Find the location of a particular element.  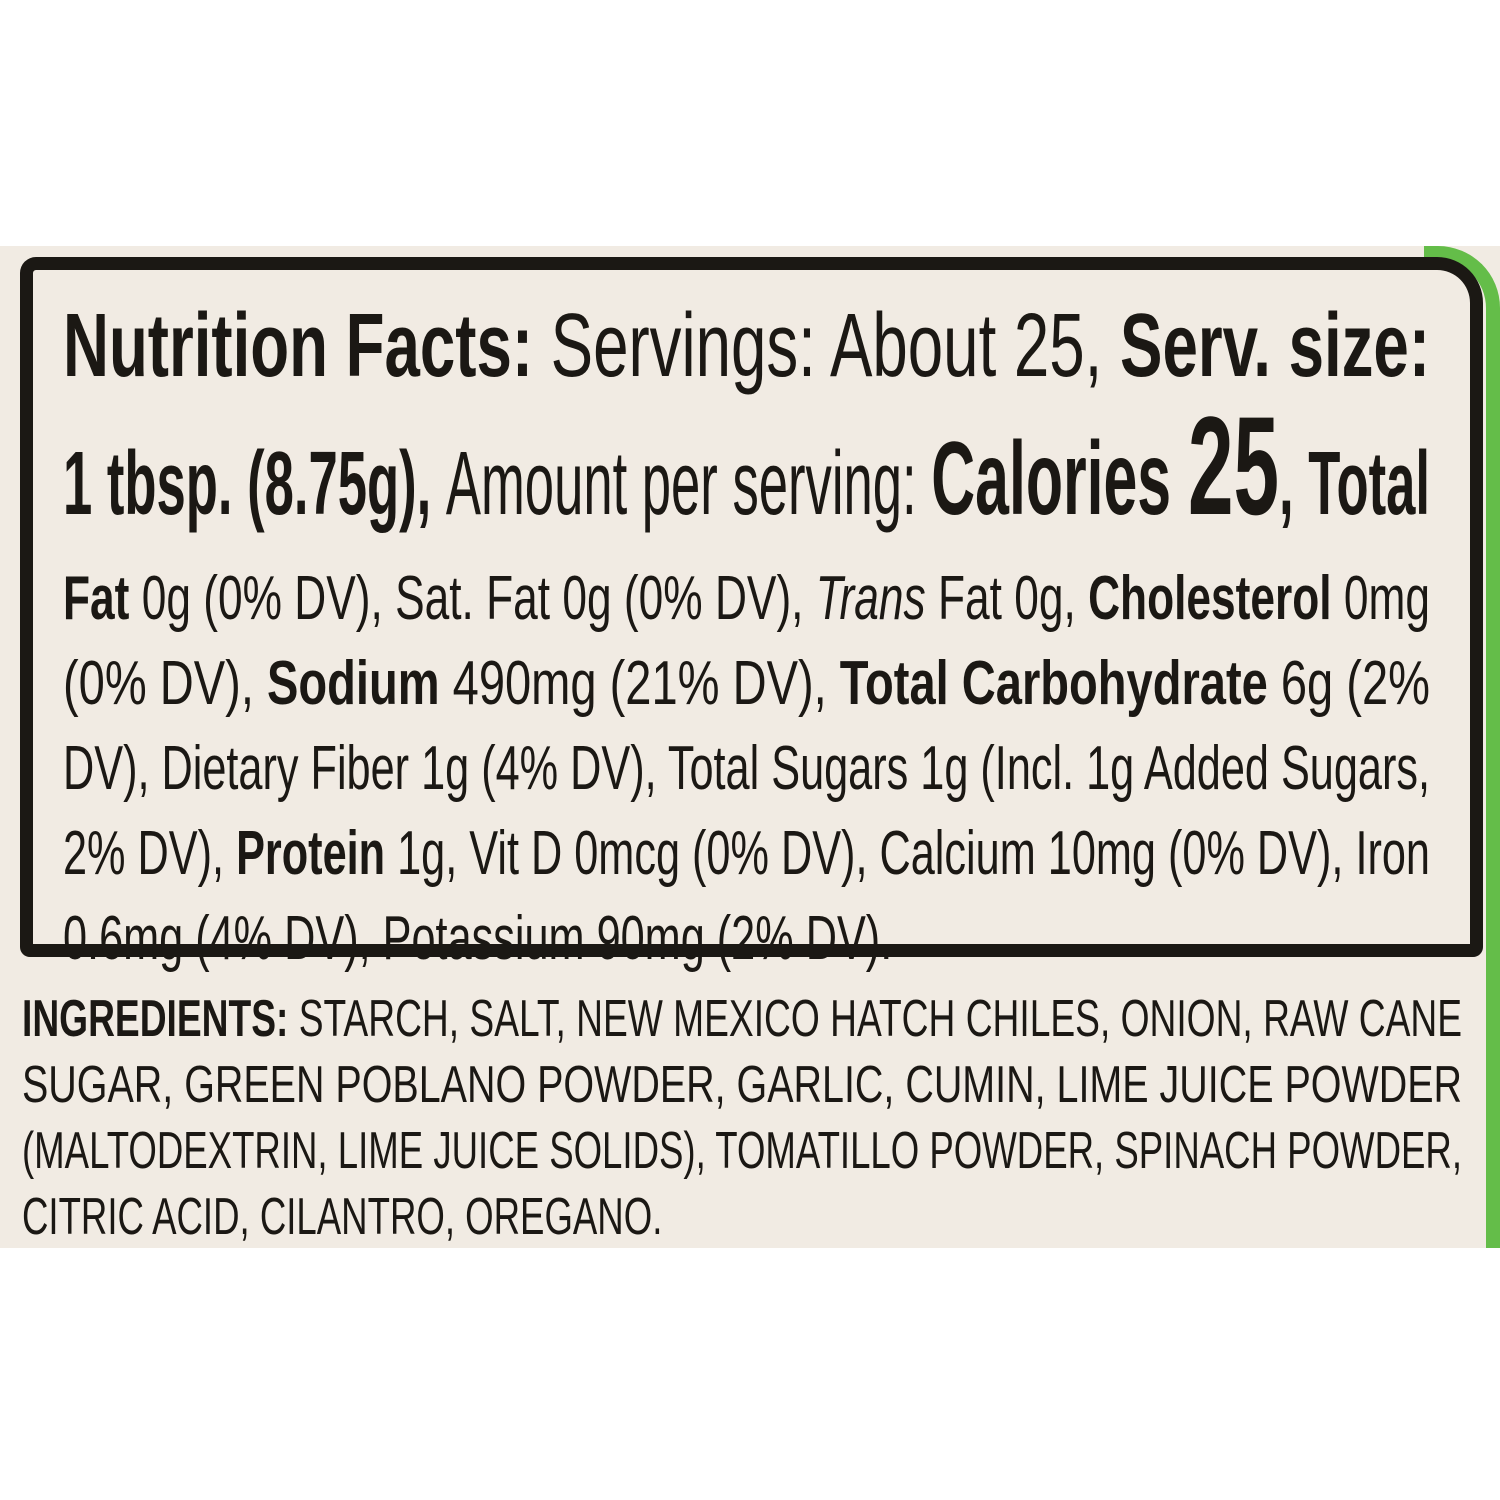

added-sugars-lead: 2% DV), is located at coordinates (150, 853).